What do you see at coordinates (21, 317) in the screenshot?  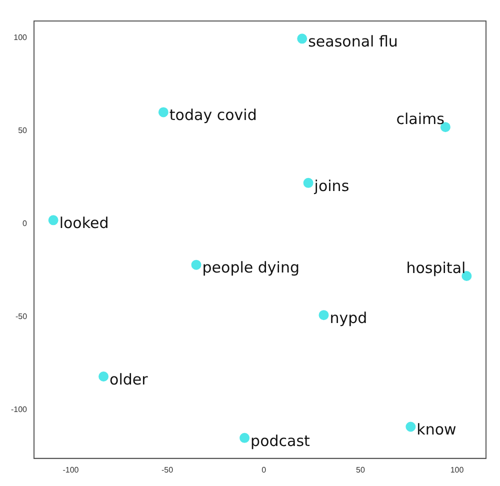 I see `y-tick-label: -50` at bounding box center [21, 317].